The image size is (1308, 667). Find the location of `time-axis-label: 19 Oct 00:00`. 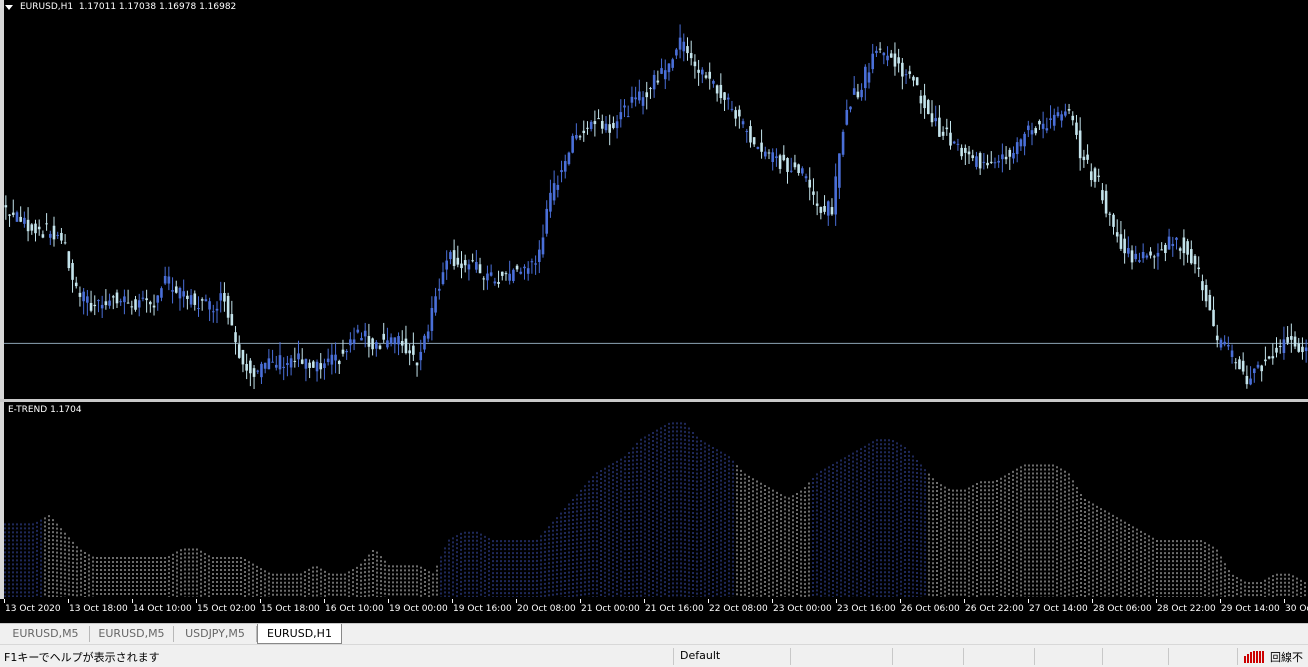

time-axis-label: 19 Oct 00:00 is located at coordinates (418, 609).